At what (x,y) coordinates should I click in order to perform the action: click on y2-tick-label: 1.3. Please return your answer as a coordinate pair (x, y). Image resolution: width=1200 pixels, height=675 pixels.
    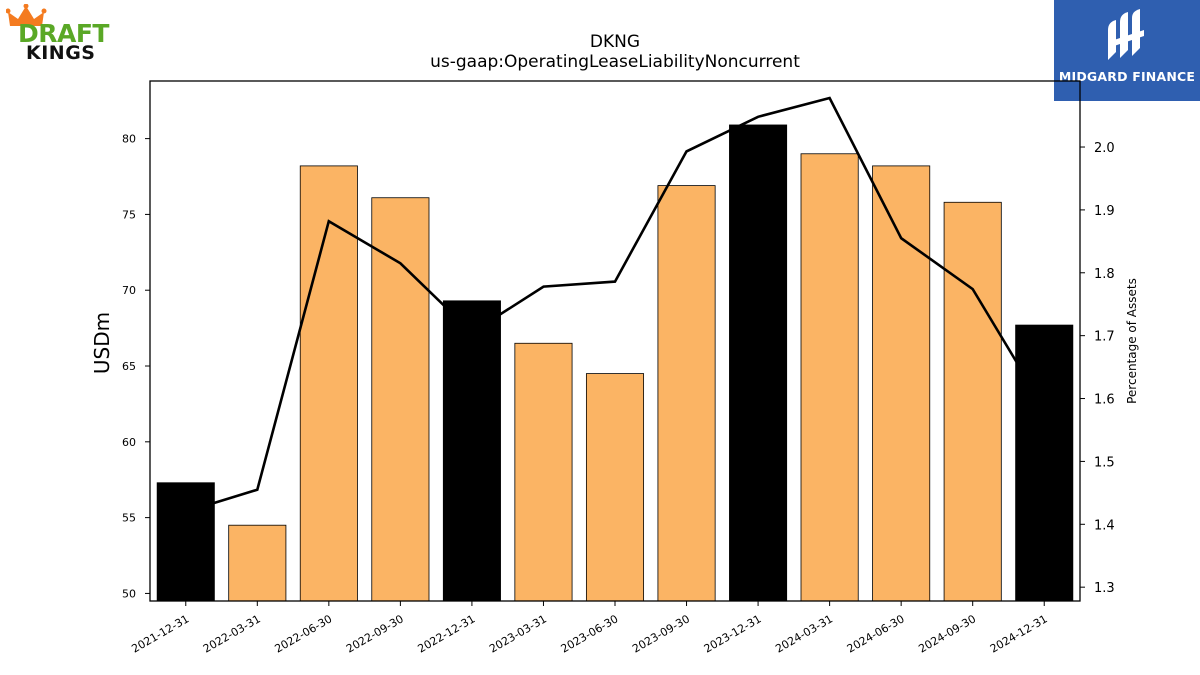
    Looking at the image, I should click on (1104, 588).